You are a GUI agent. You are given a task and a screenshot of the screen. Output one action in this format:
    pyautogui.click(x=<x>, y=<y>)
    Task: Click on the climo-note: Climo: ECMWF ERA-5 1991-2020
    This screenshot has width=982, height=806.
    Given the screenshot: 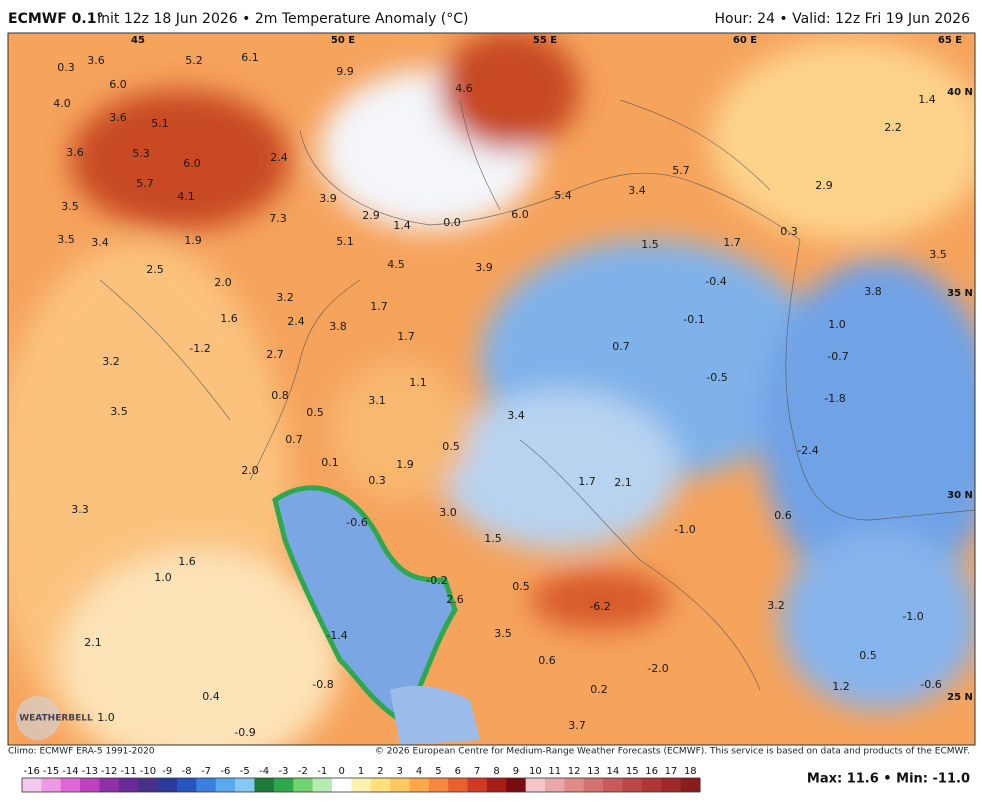 What is the action you would take?
    pyautogui.click(x=81, y=752)
    